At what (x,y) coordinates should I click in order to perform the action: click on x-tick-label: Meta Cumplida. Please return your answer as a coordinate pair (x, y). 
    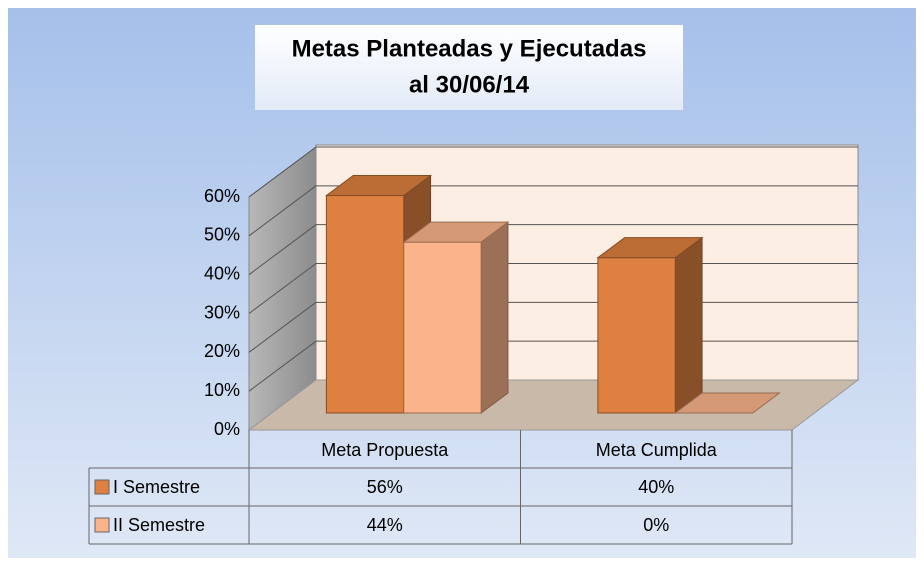
    Looking at the image, I should click on (657, 450).